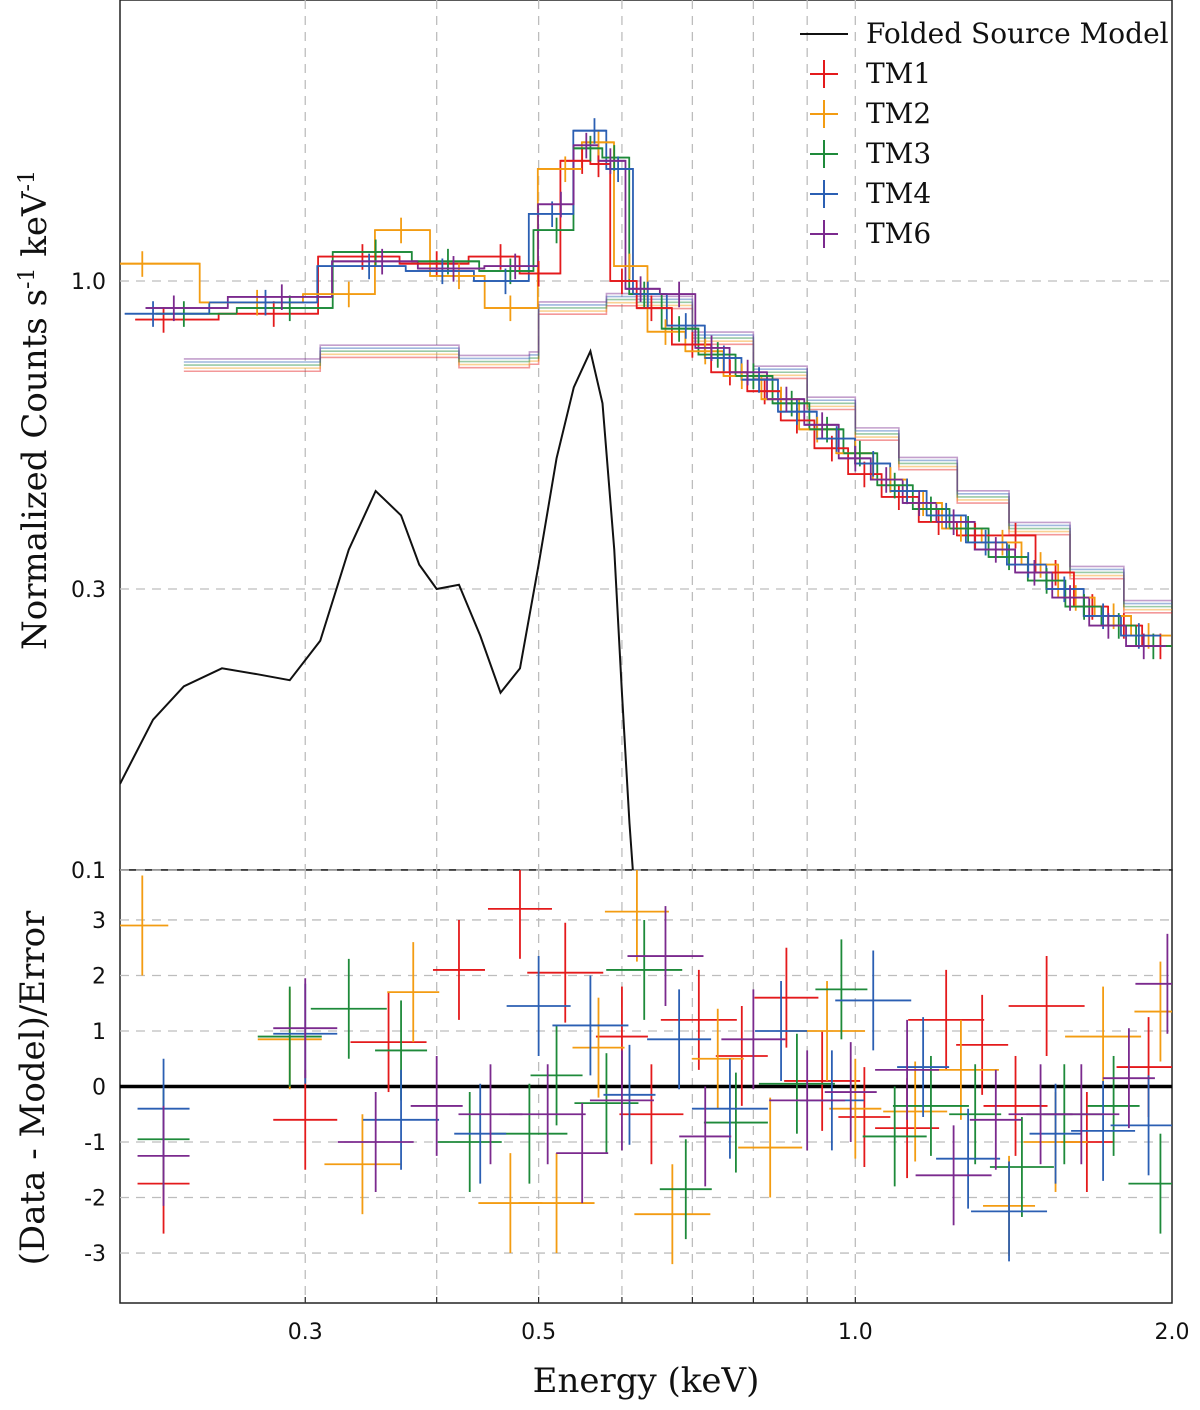 The height and width of the screenshot is (1410, 1200). I want to click on y-tick-label-bottom: 2, so click(99, 976).